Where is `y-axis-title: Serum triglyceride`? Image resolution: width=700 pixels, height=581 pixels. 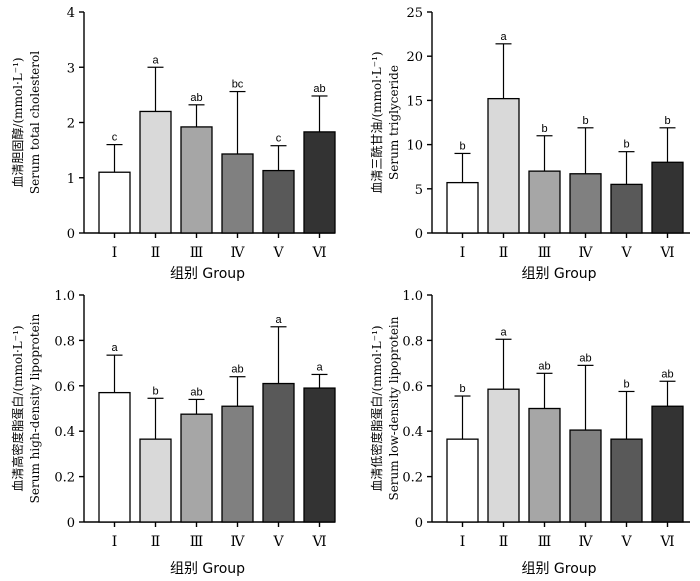 y-axis-title: Serum triglyceride is located at coordinates (394, 122).